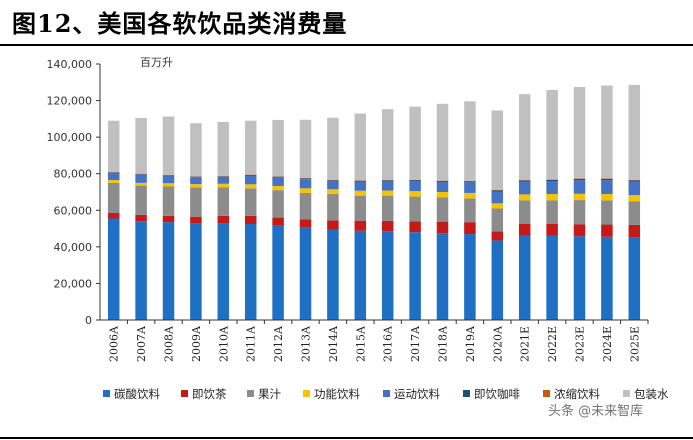  Describe the element at coordinates (306, 343) in the screenshot. I see `x-tick-label: 2013A` at that location.